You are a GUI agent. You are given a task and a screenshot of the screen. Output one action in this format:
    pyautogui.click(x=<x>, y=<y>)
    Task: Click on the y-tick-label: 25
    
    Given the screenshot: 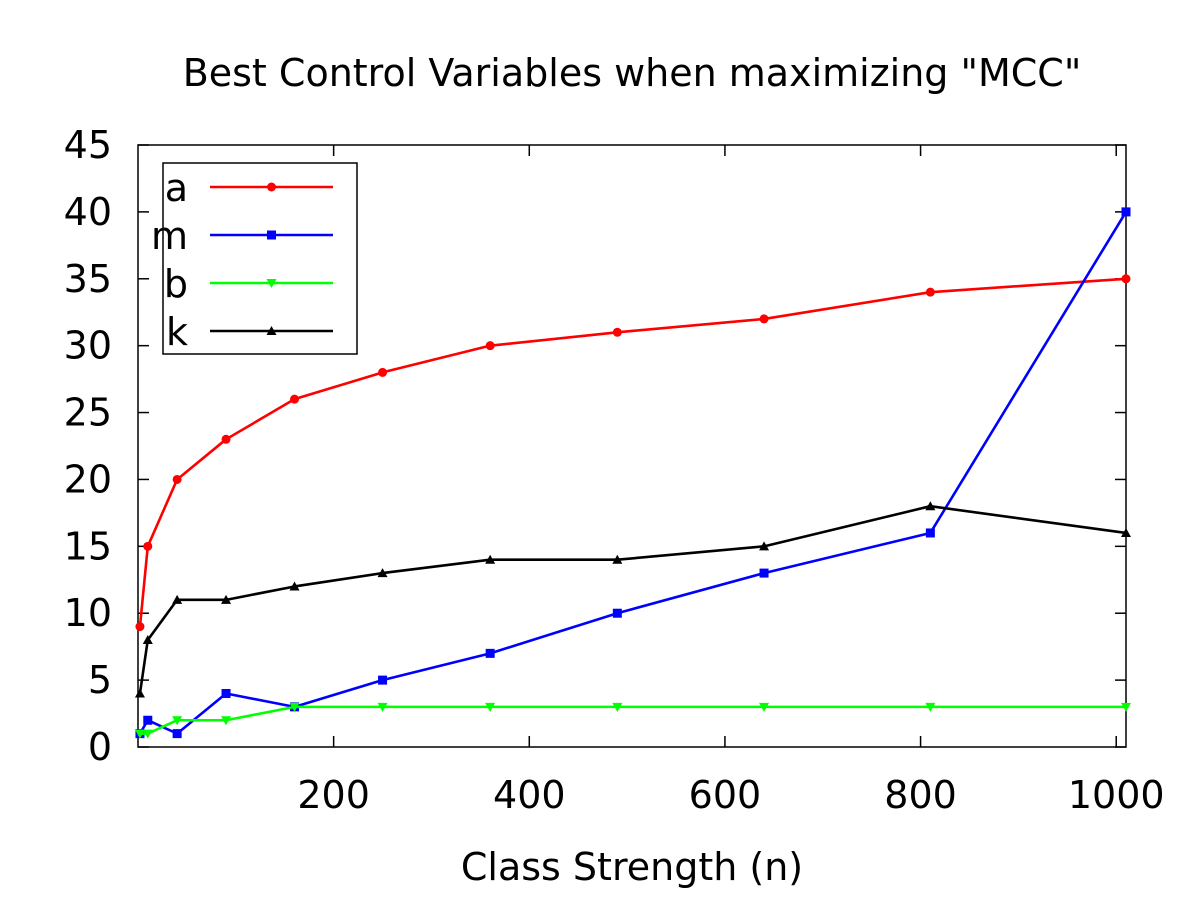 What is the action you would take?
    pyautogui.click(x=88, y=413)
    